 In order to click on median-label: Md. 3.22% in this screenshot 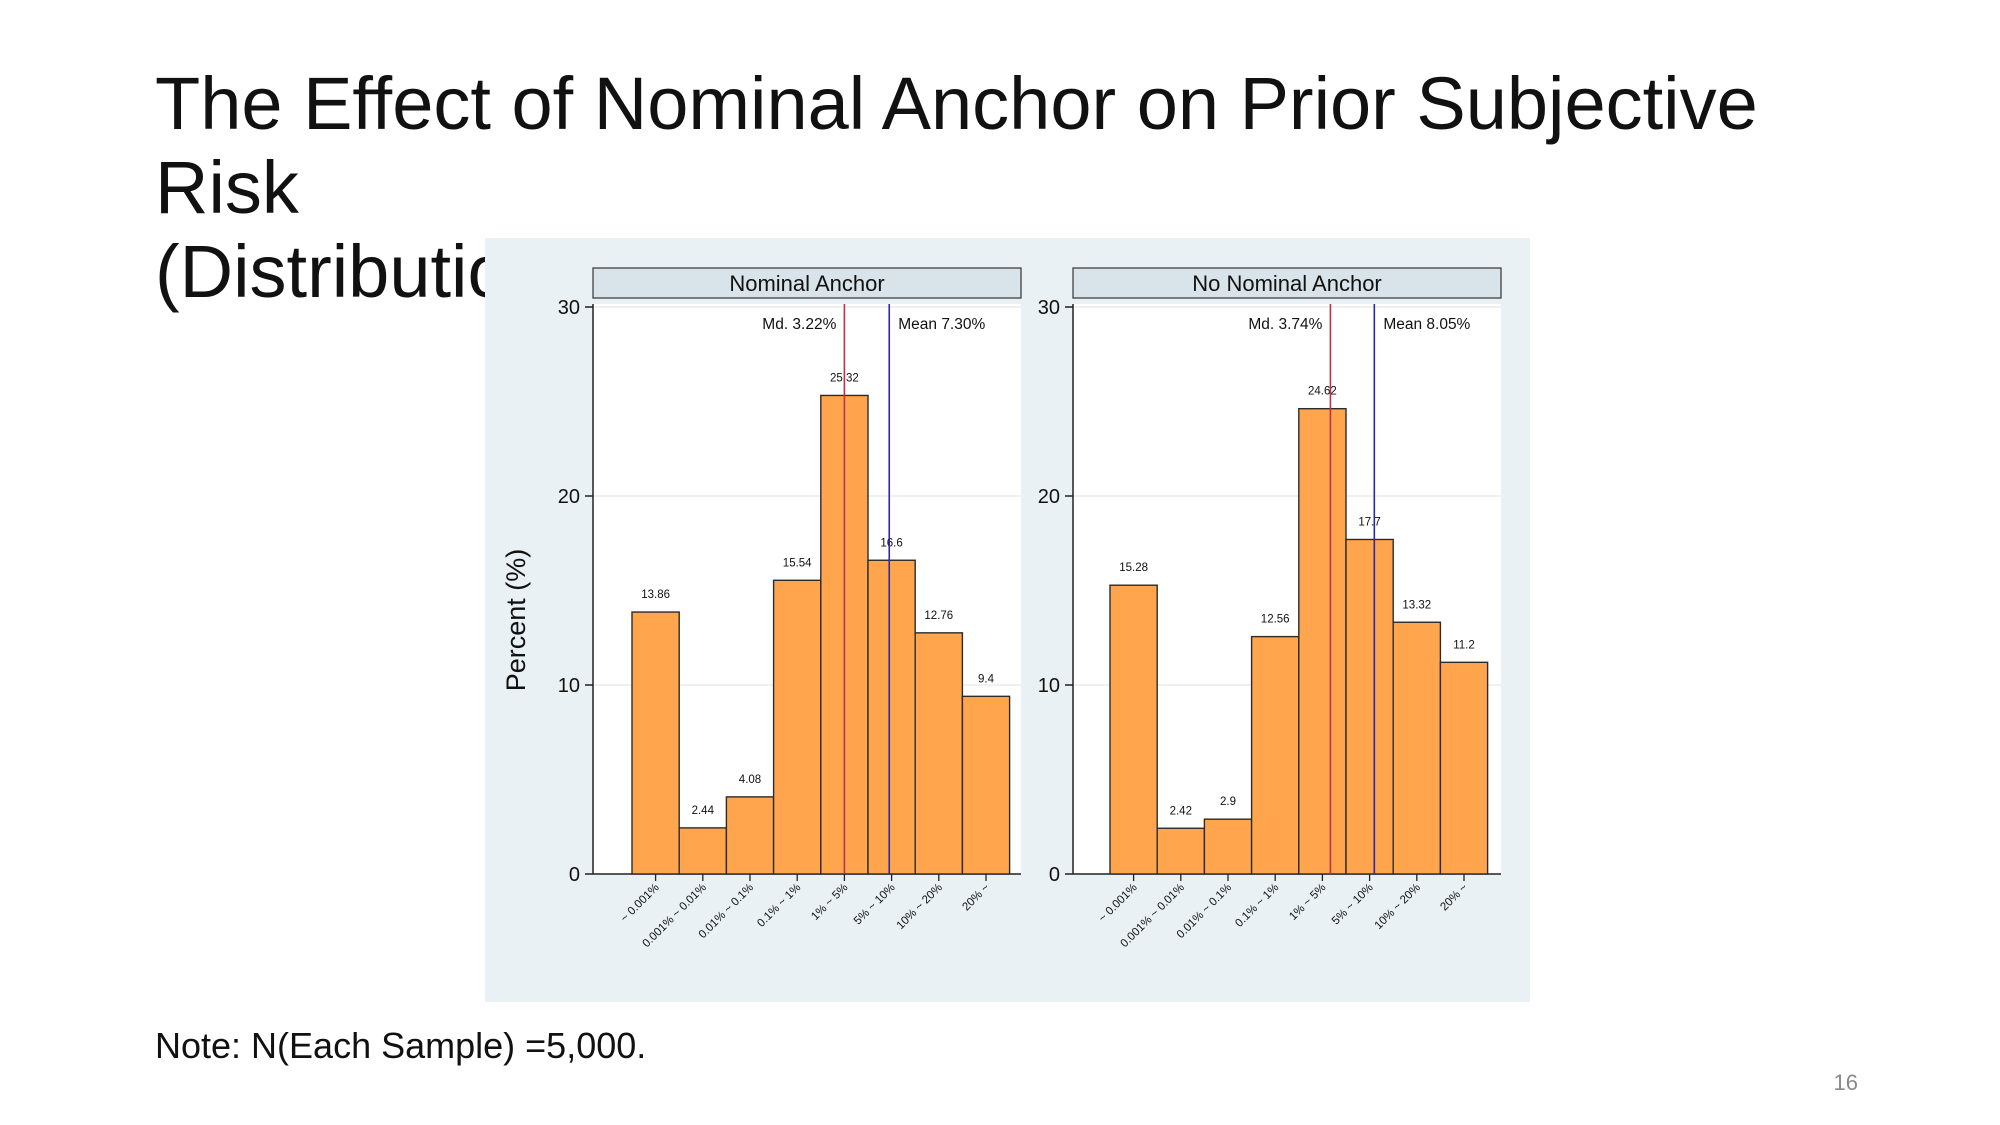, I will do `click(799, 324)`.